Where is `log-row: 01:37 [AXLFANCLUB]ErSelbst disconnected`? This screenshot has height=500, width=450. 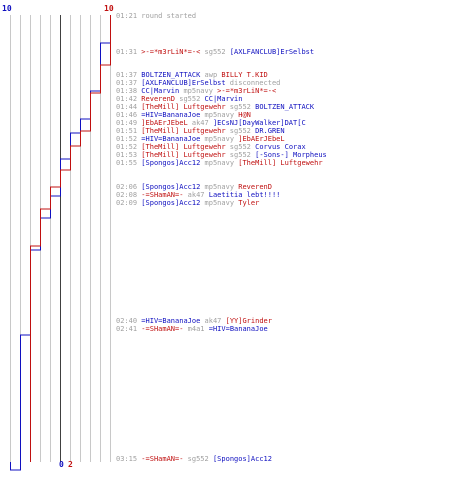 log-row: 01:37 [AXLFANCLUB]ErSelbst disconnected is located at coordinates (198, 83).